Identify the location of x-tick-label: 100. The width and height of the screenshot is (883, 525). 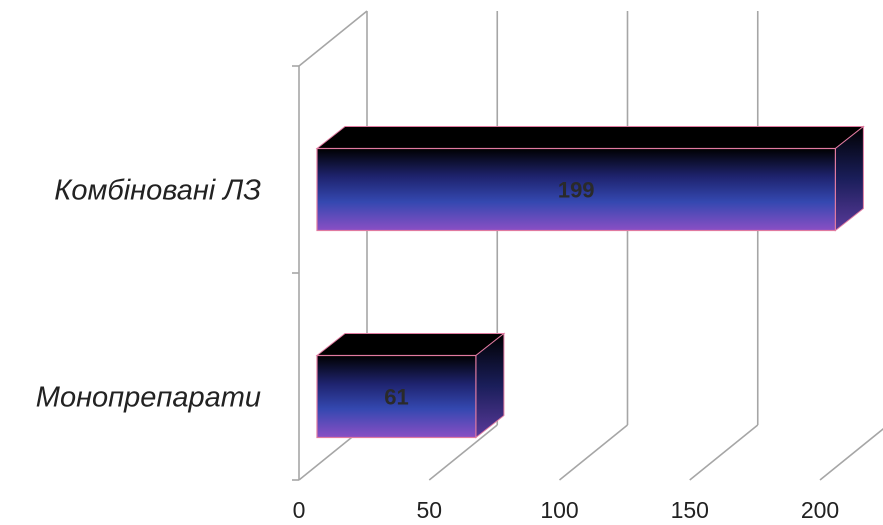
(559, 510).